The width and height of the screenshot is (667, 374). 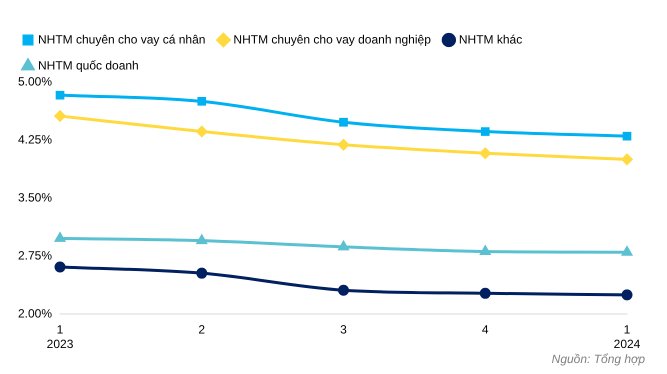 I want to click on legend-label: NHTM khác, so click(x=490, y=39).